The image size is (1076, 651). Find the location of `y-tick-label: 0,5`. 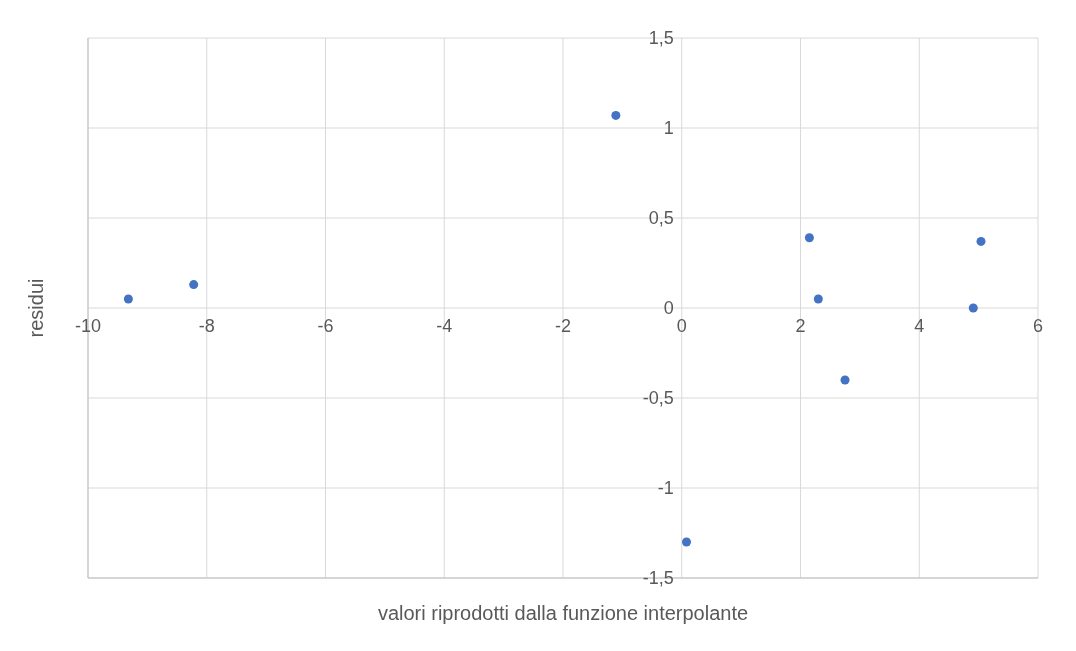

y-tick-label: 0,5 is located at coordinates (661, 218).